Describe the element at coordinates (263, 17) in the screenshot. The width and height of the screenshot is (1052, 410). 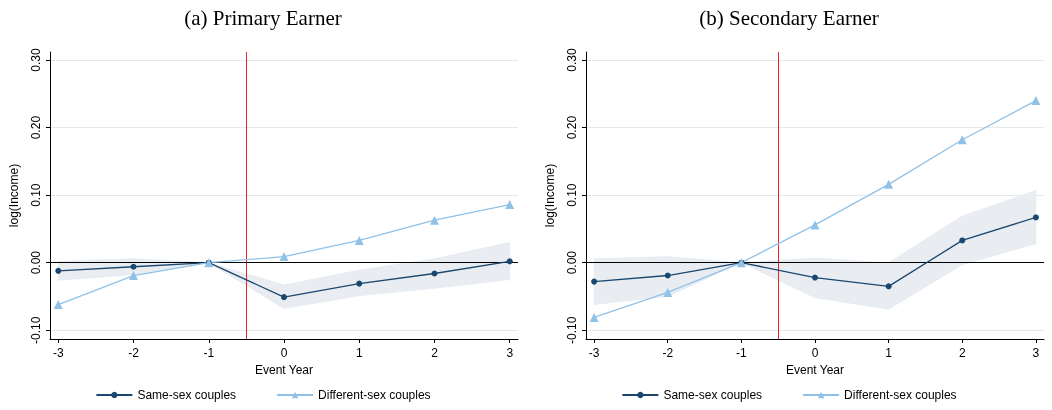
I see `chart-title: (a) Primary Earner` at that location.